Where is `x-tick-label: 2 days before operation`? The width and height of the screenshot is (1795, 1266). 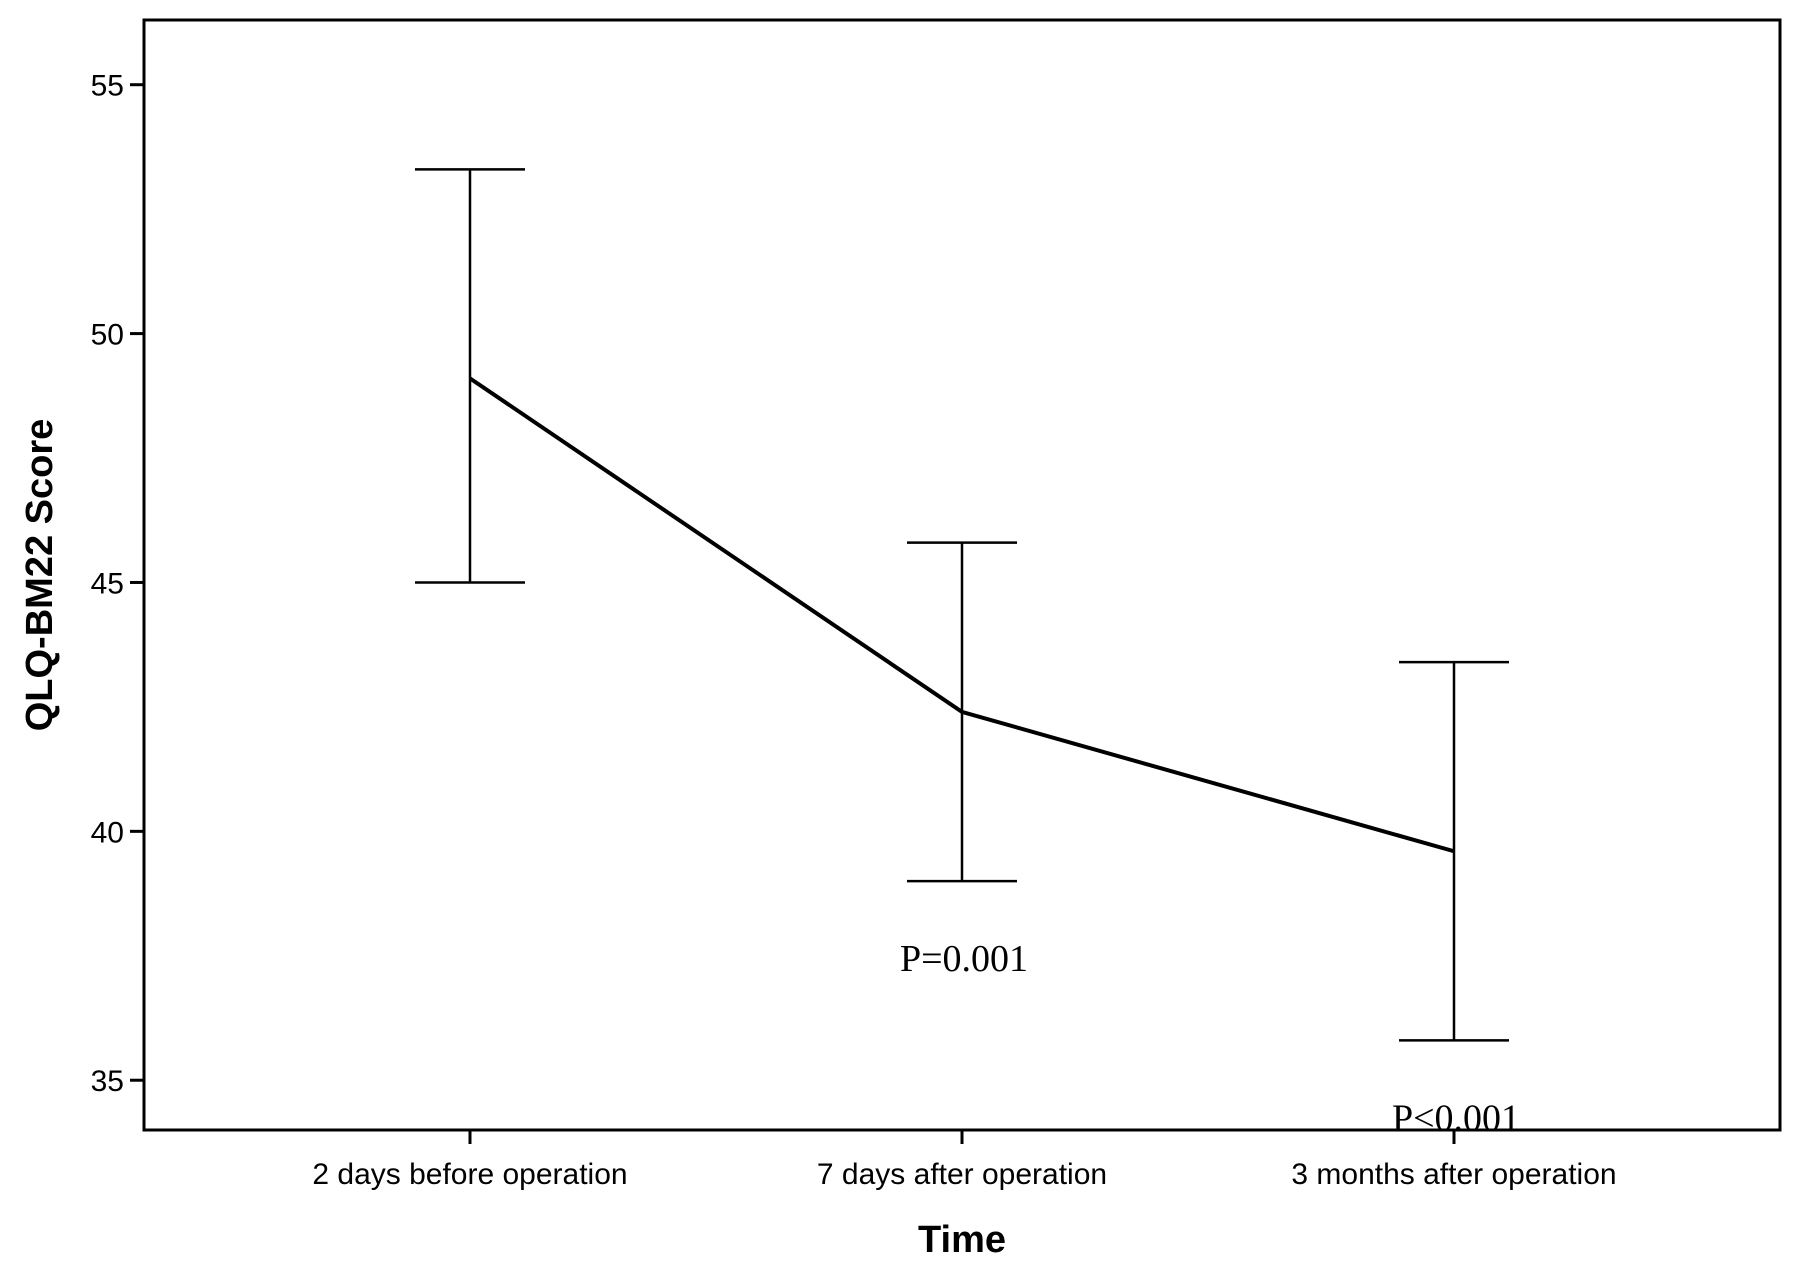
x-tick-label: 2 days before operation is located at coordinates (469, 1174).